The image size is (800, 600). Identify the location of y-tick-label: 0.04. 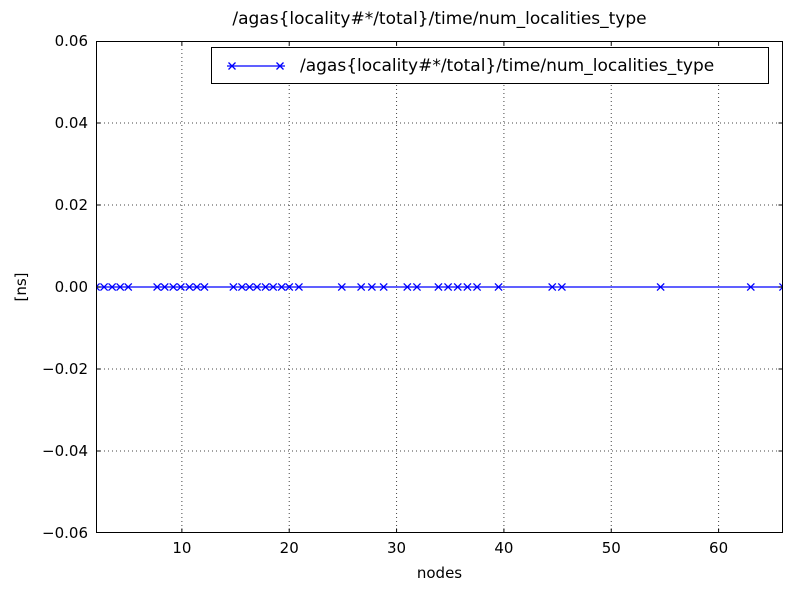
(71, 123).